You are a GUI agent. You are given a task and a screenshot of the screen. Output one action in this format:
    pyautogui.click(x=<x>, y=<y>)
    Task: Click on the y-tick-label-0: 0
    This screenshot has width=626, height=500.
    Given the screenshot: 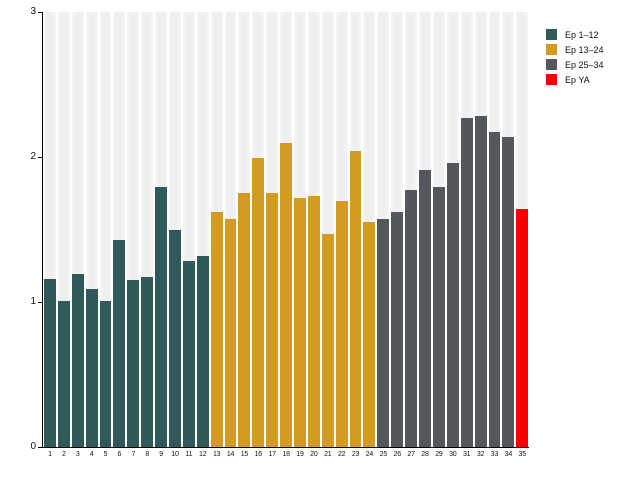 What is the action you would take?
    pyautogui.click(x=33, y=446)
    